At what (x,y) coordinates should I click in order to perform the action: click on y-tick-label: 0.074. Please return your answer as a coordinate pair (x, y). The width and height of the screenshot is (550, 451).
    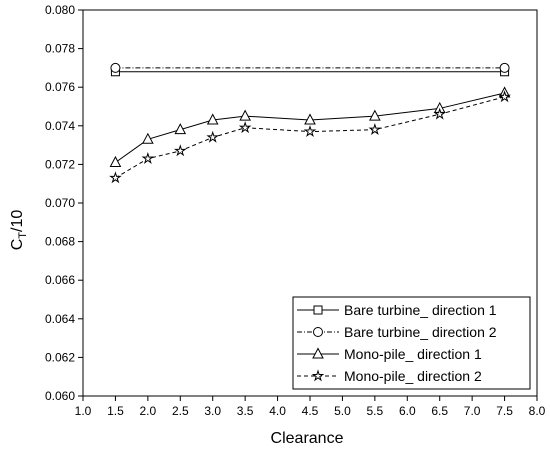
    Looking at the image, I should click on (60, 126).